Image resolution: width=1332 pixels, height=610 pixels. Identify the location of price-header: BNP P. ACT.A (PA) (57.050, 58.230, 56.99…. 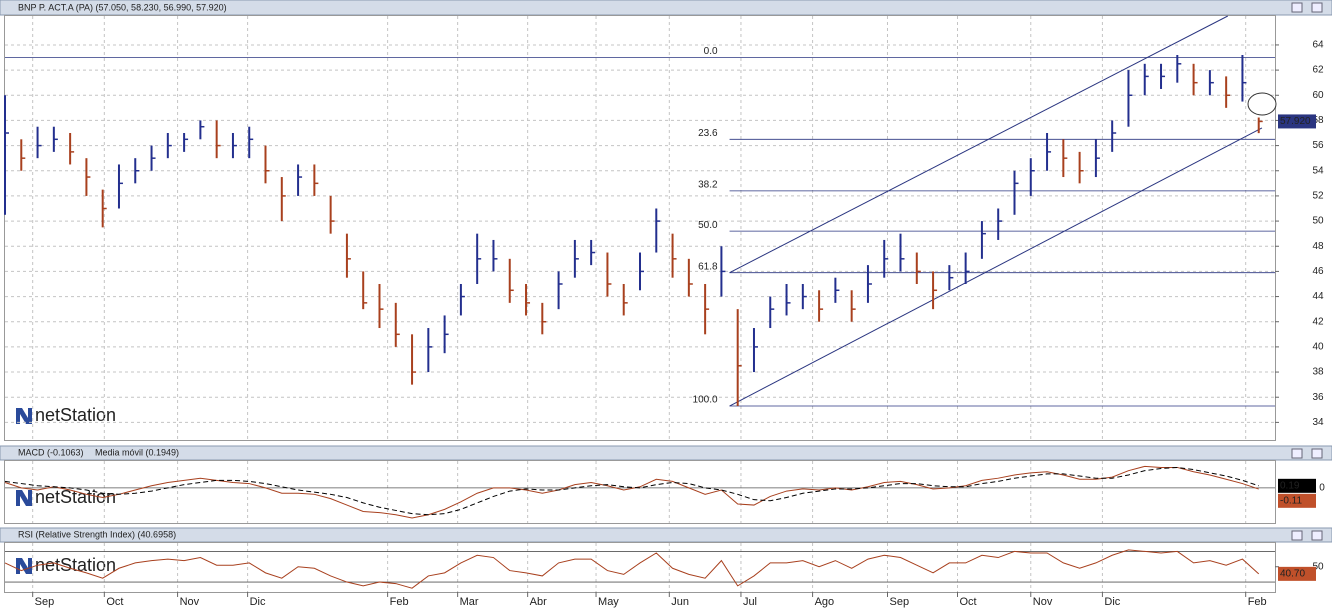
(666, 8).